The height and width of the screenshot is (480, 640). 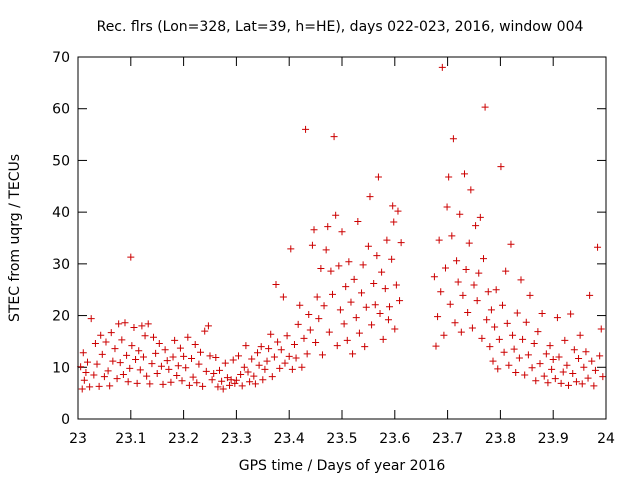 What do you see at coordinates (394, 439) in the screenshot?
I see `x-tick-label: 23.6` at bounding box center [394, 439].